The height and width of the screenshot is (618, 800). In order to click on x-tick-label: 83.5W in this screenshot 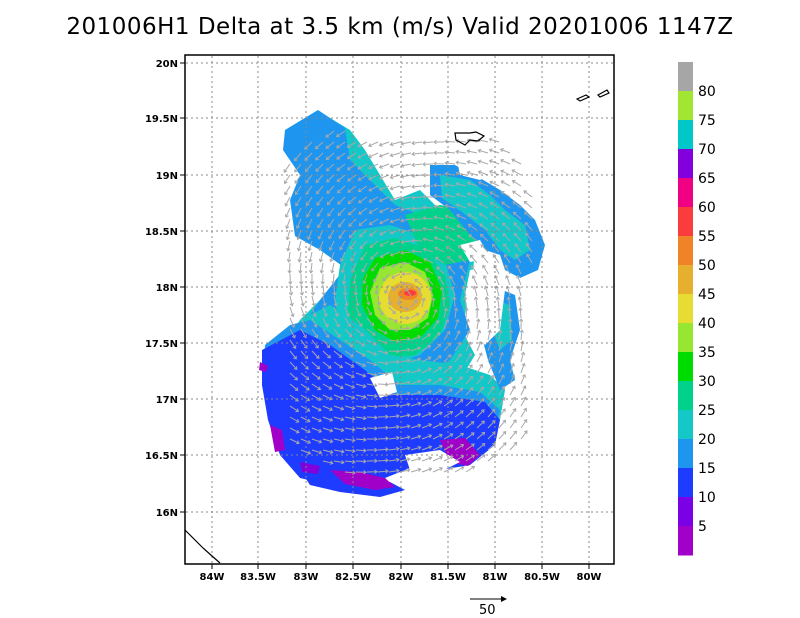, I will do `click(258, 577)`.